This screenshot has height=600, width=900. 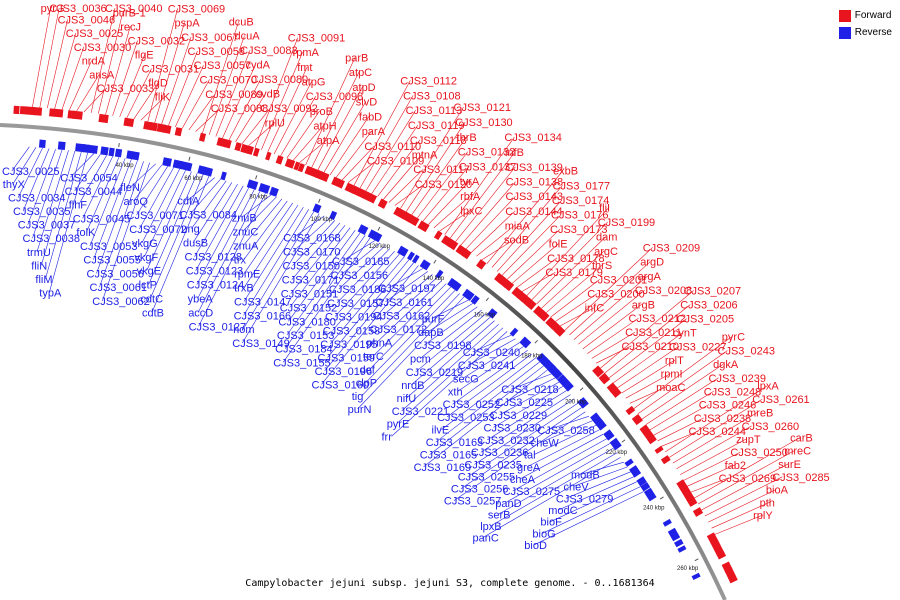 I want to click on kbp-tick-label: 240 kbp, so click(x=654, y=509).